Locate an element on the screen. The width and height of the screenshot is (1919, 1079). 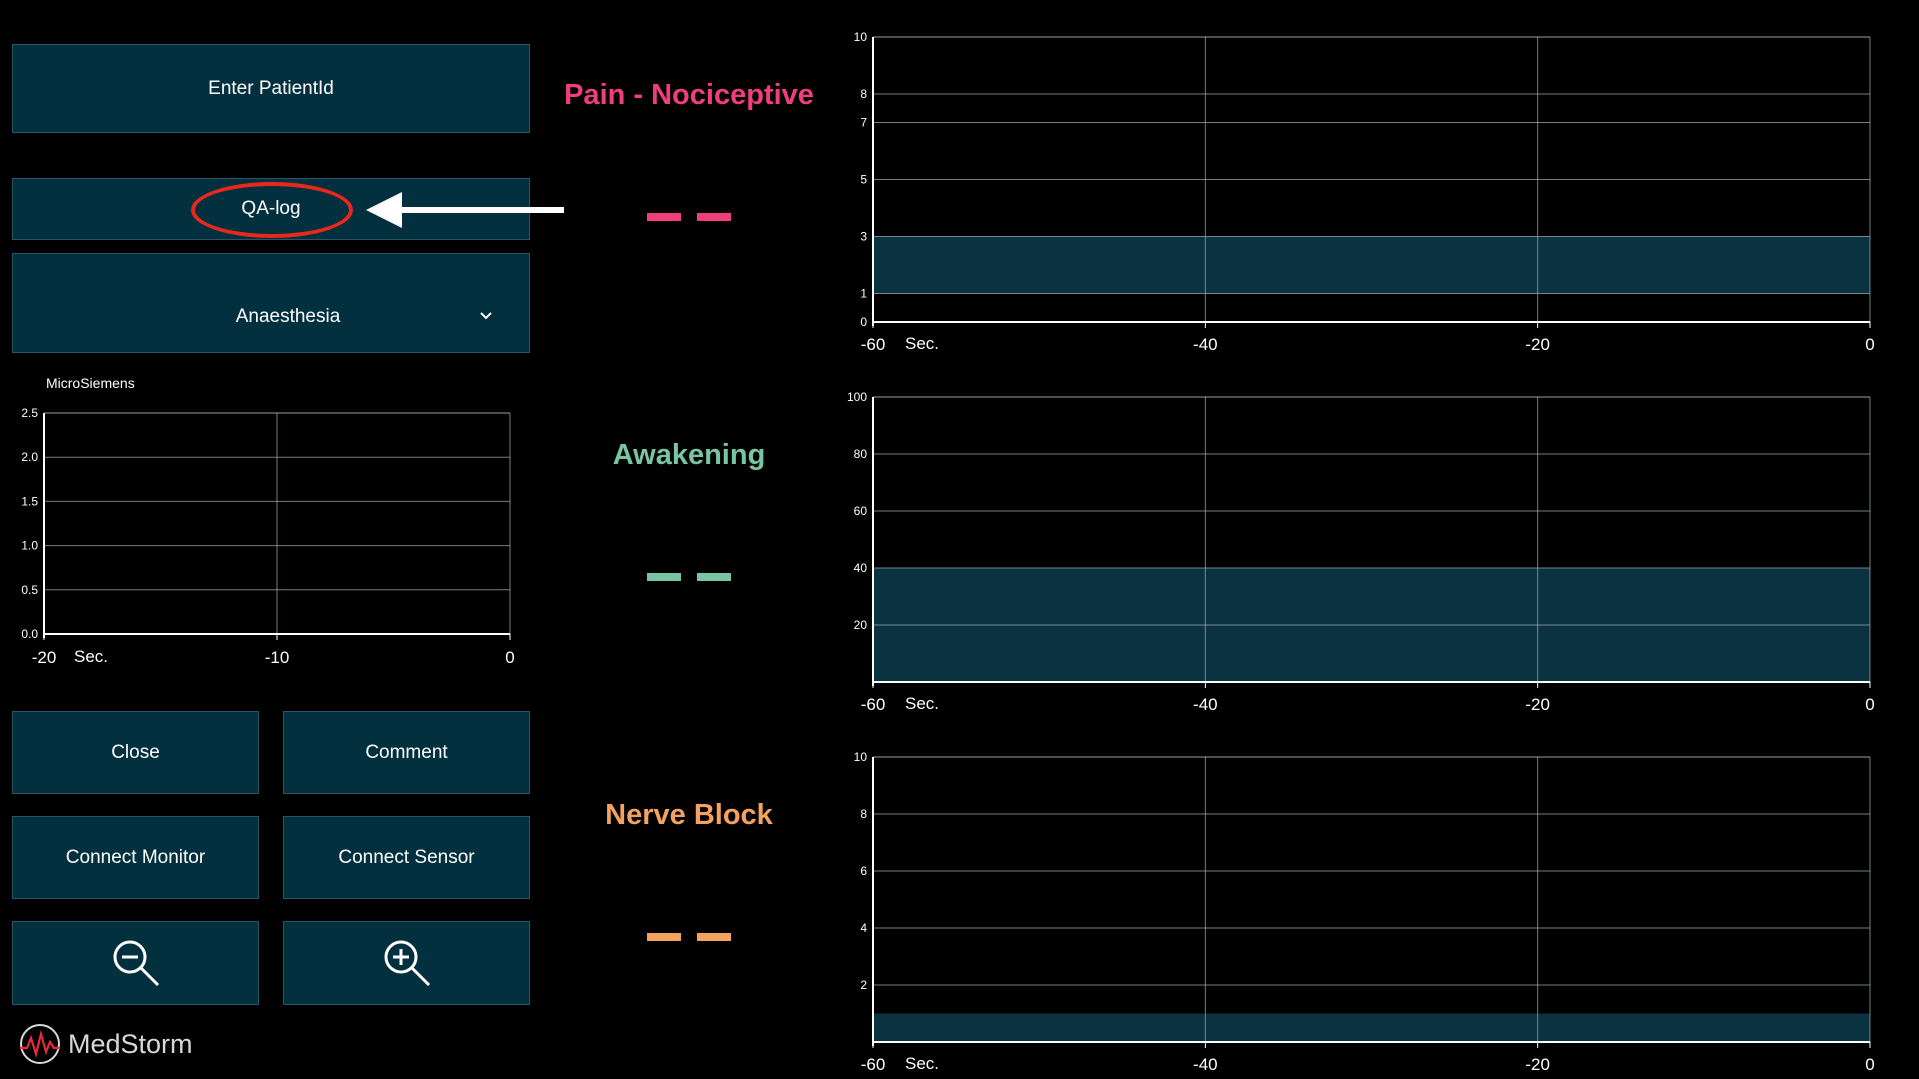
zoom-in-button is located at coordinates (406, 963).